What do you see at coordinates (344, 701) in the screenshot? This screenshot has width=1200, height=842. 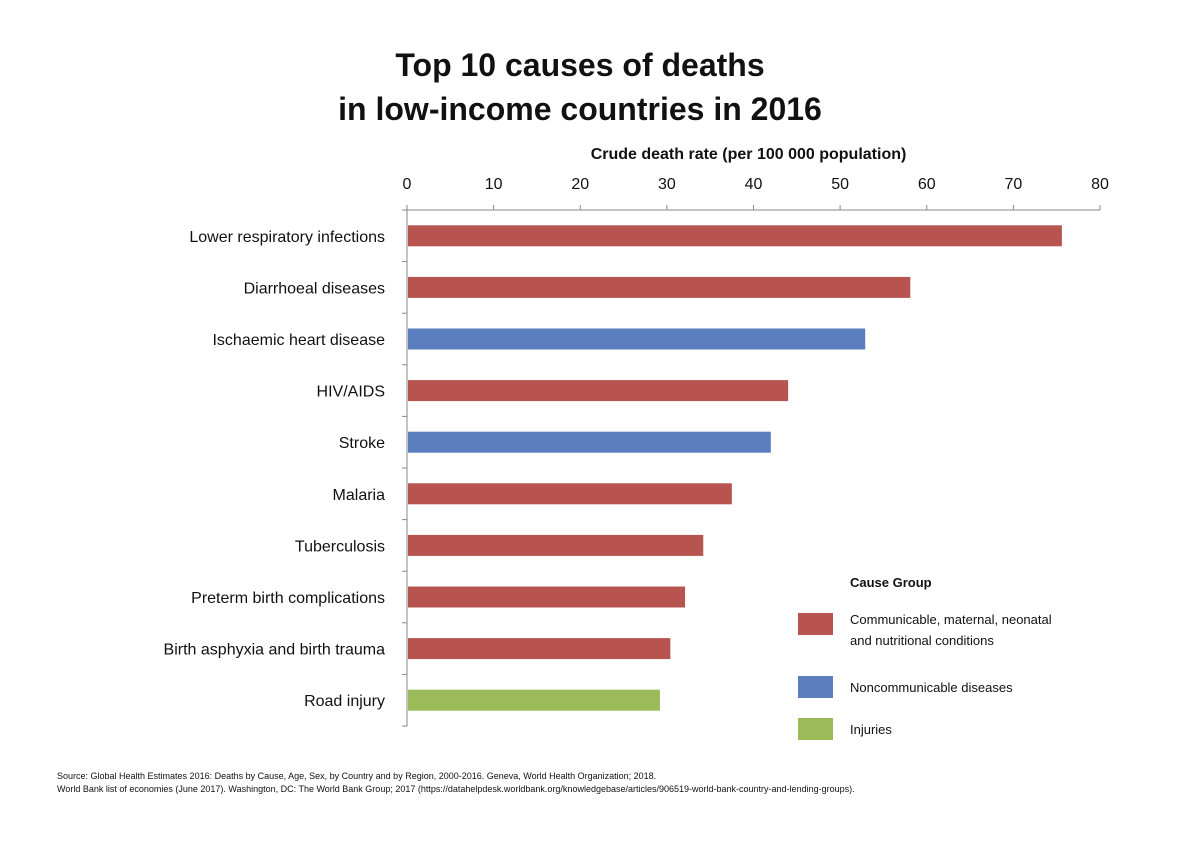 I see `category-label: Road injury` at bounding box center [344, 701].